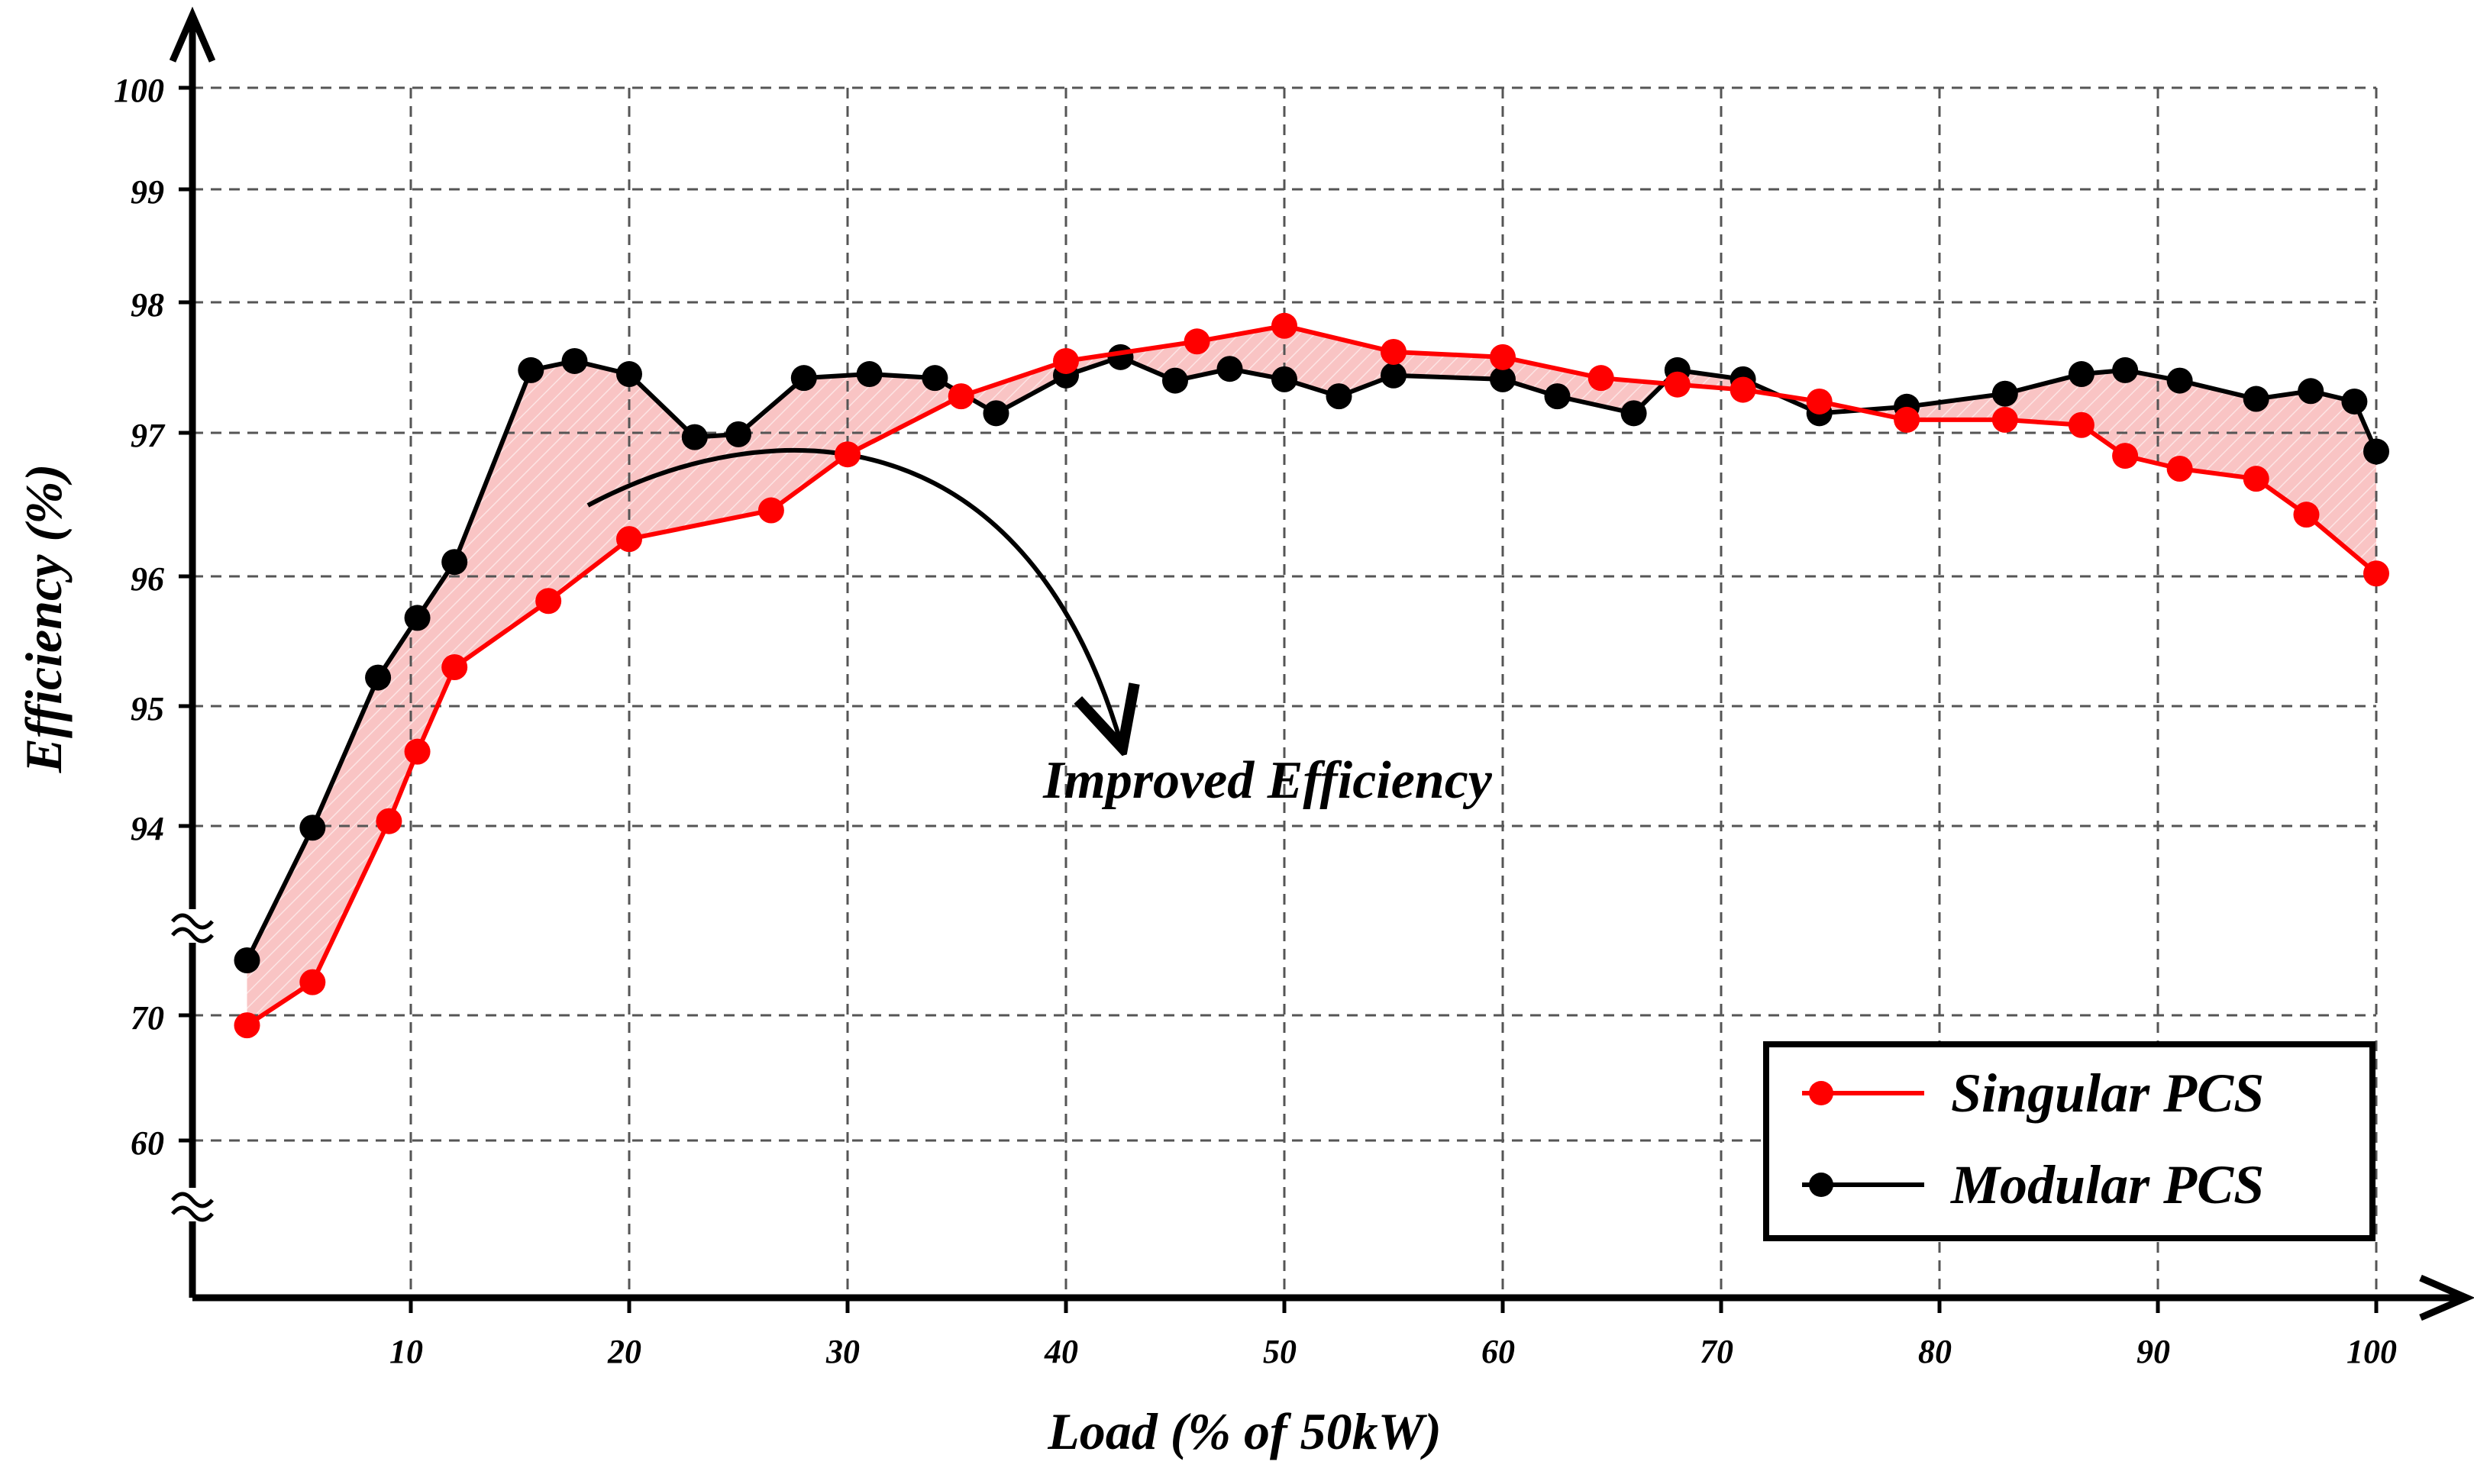 The width and height of the screenshot is (2474, 1484). What do you see at coordinates (1280, 1351) in the screenshot?
I see `x-tick-label: 50` at bounding box center [1280, 1351].